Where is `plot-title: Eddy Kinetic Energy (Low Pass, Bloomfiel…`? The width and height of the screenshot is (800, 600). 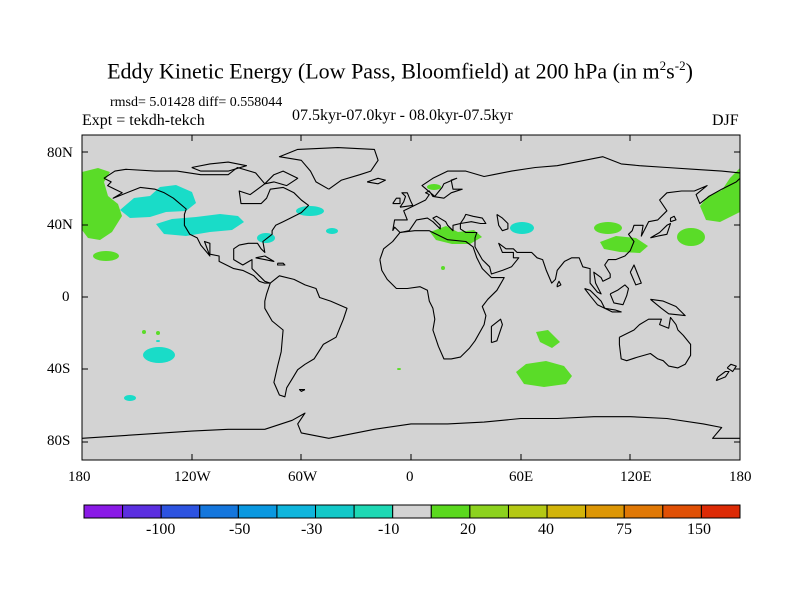 plot-title: Eddy Kinetic Energy (Low Pass, Bloomfiel… is located at coordinates (400, 71).